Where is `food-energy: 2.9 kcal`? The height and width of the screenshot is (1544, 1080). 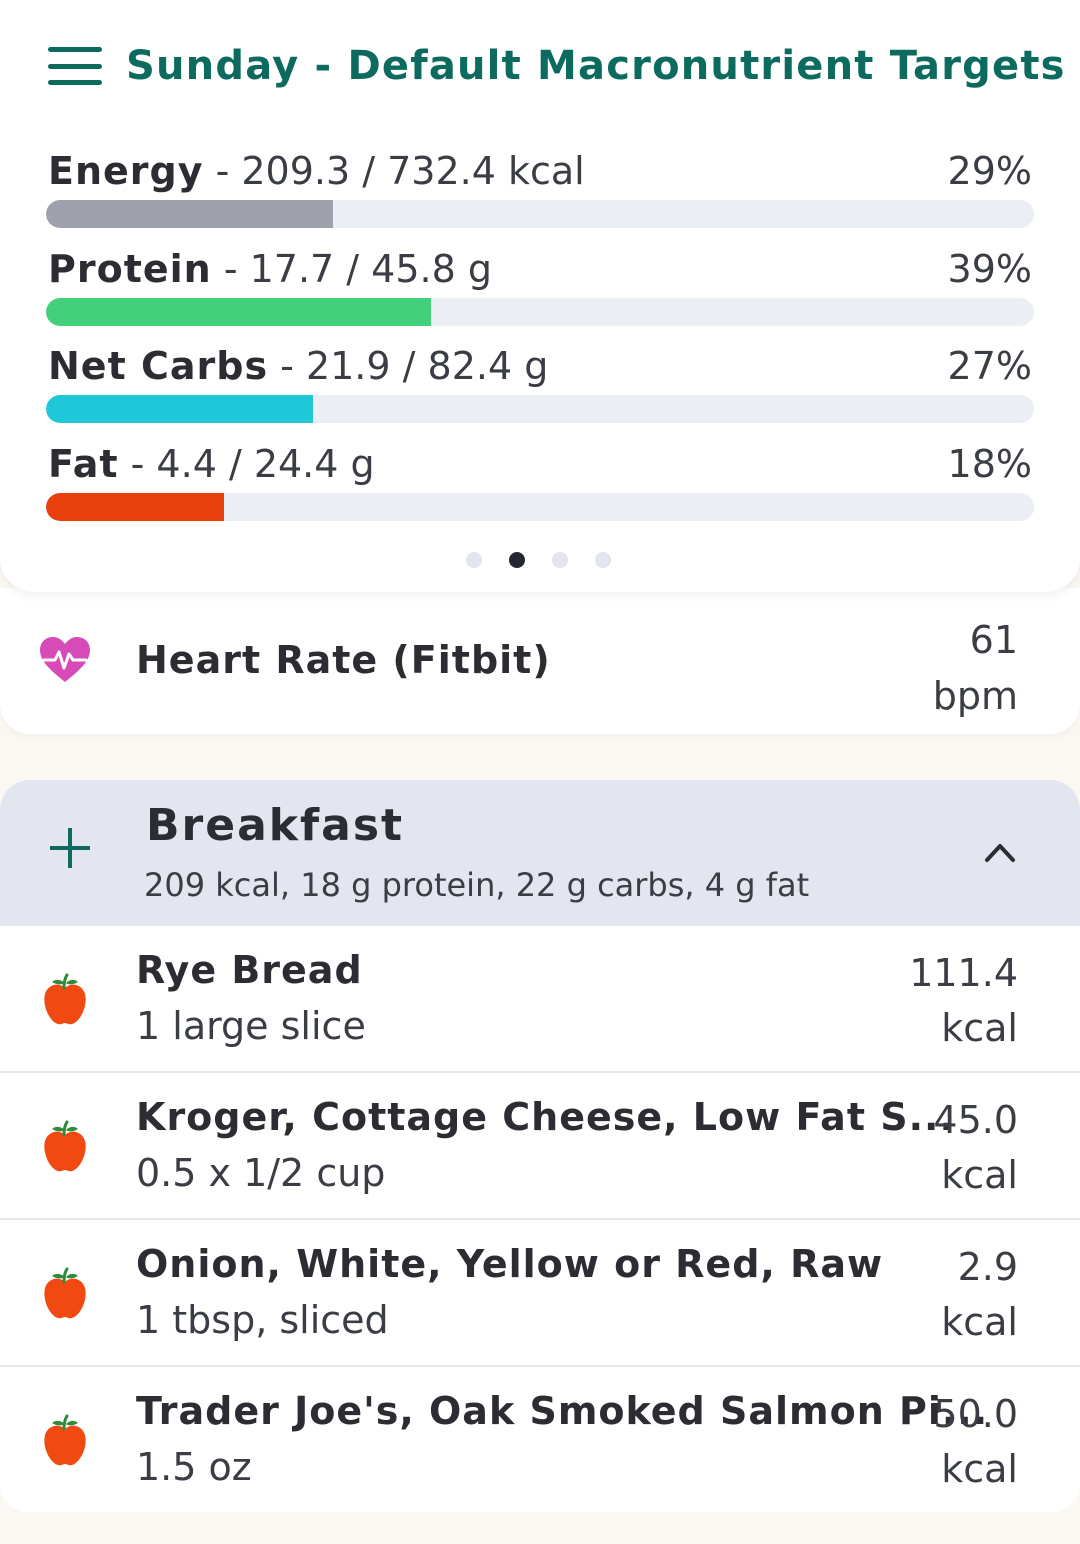 food-energy: 2.9 kcal is located at coordinates (979, 1295).